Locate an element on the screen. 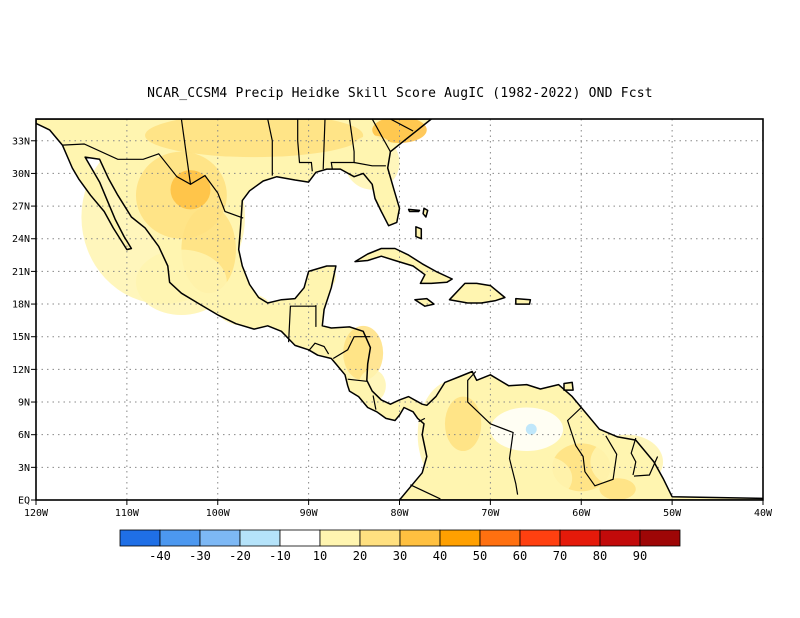 The image size is (800, 618). y-tick-label: 27N is located at coordinates (21, 207).